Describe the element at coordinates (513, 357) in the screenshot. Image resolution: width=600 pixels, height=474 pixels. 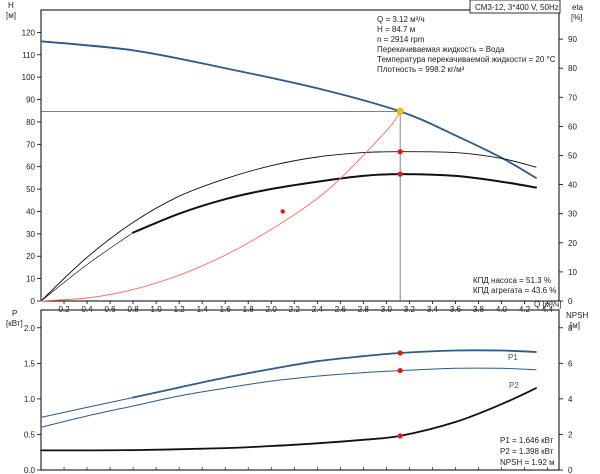
I see `p1-curve-label: P1` at that location.